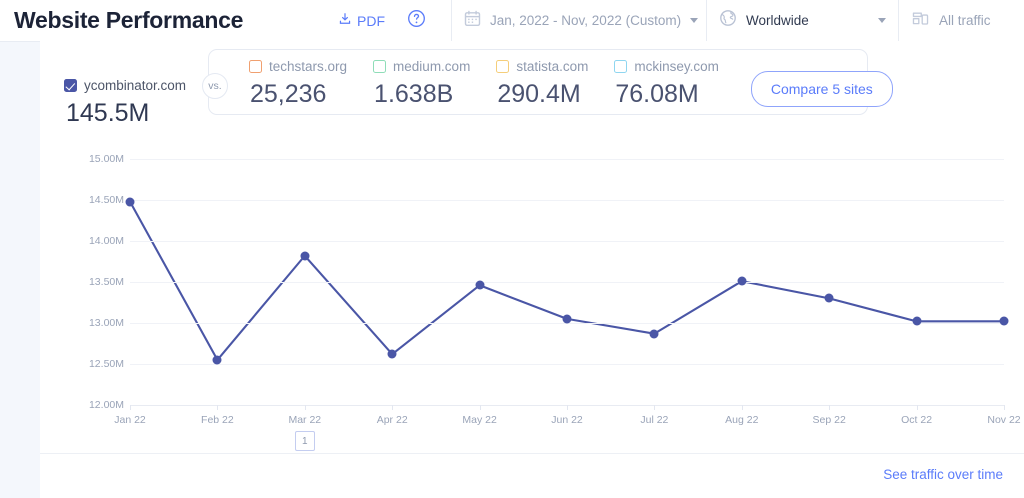 Image resolution: width=1024 pixels, height=498 pixels. Describe the element at coordinates (920, 21) in the screenshot. I see `devices-icon` at that location.